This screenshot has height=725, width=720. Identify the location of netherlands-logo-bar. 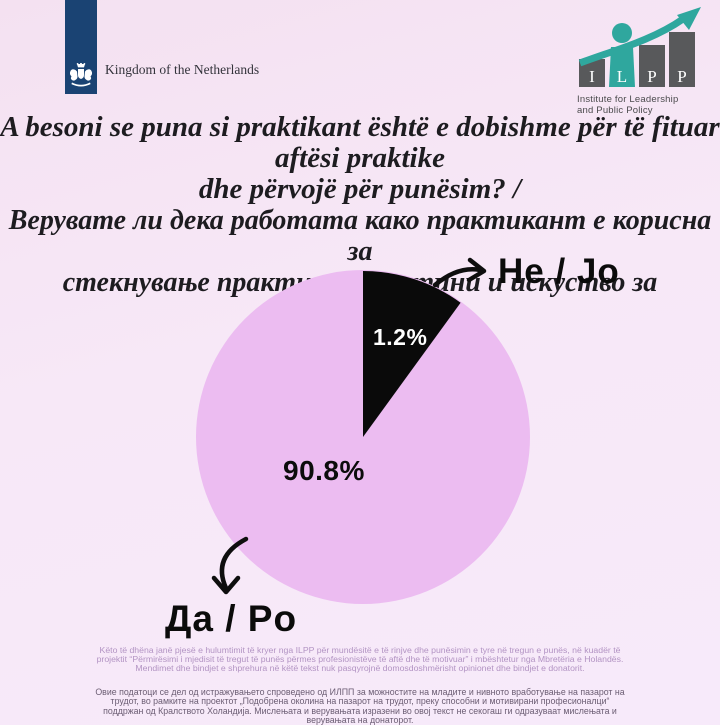
(81, 47).